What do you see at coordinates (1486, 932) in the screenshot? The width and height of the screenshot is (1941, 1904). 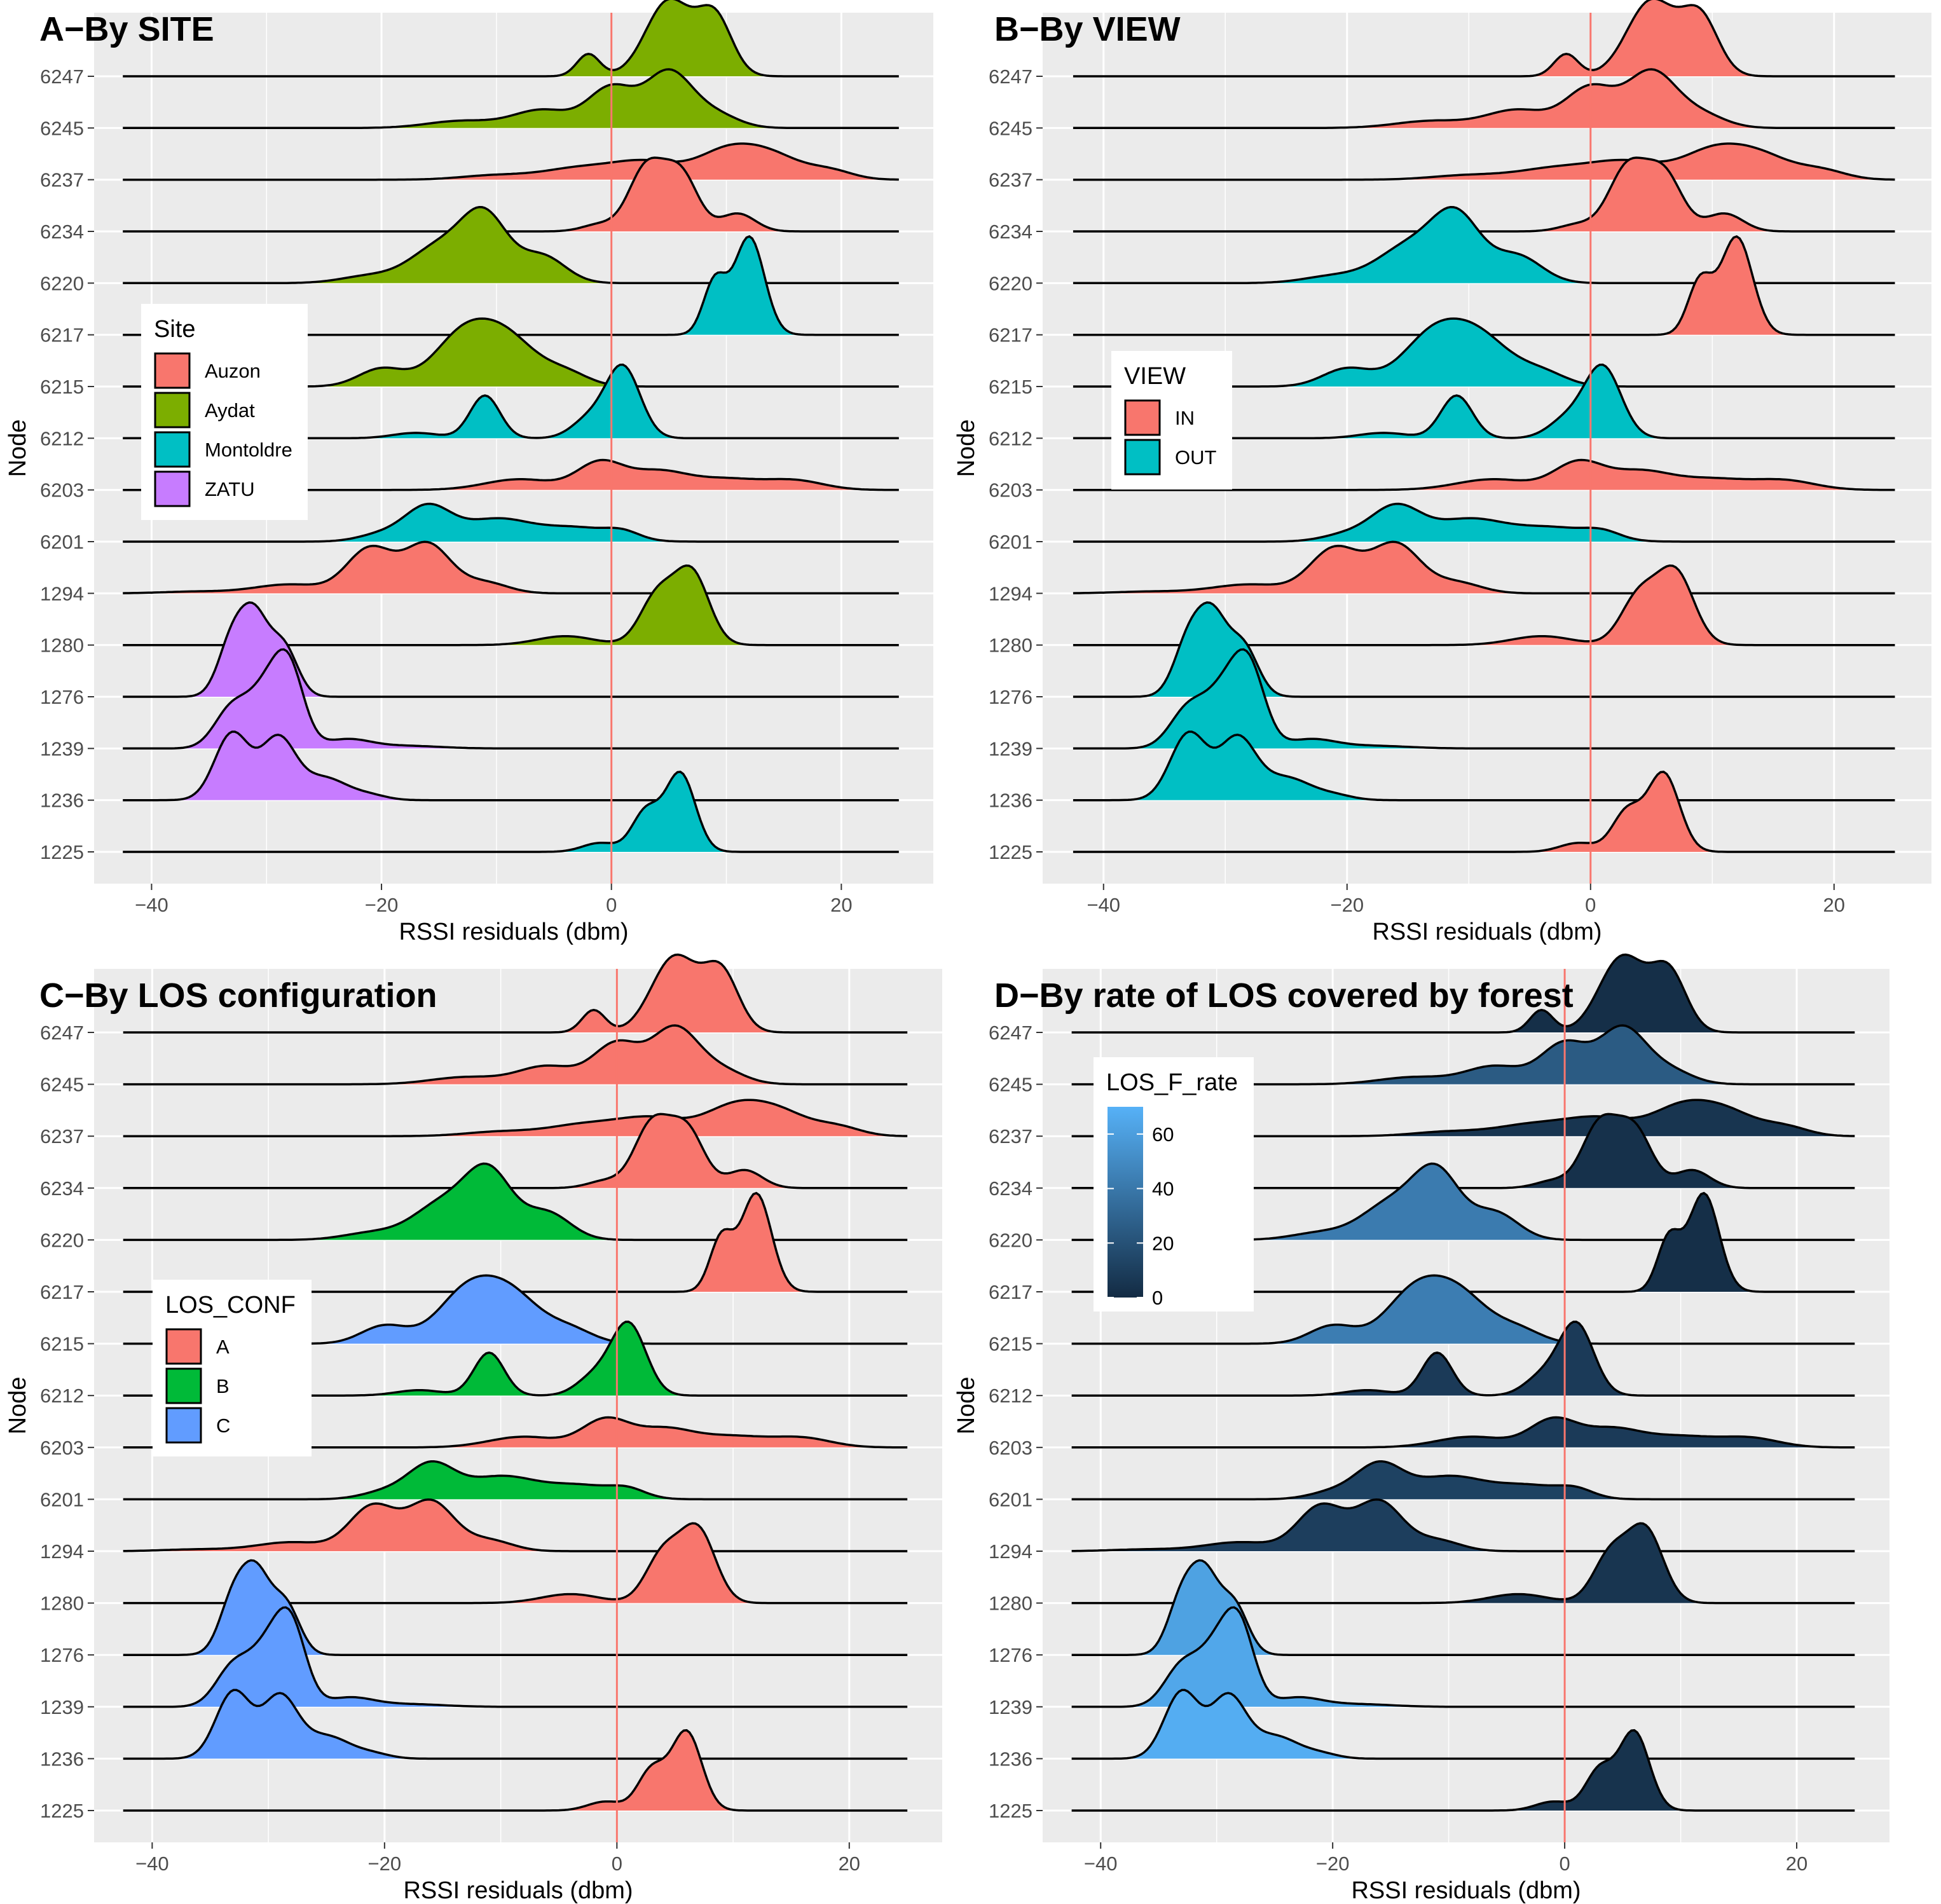 I see `x-axis-label: RSSI residuals (dbm)` at bounding box center [1486, 932].